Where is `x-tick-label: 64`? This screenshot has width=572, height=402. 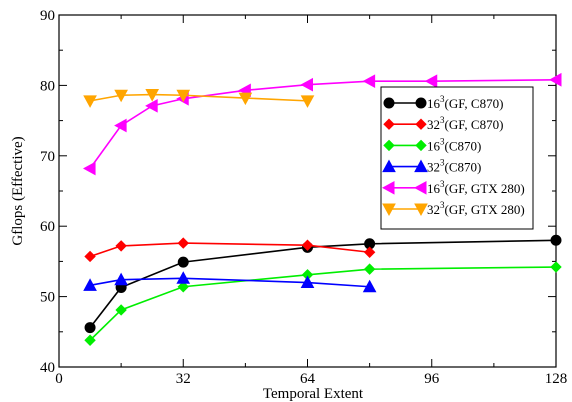 x-tick-label: 64 is located at coordinates (308, 379).